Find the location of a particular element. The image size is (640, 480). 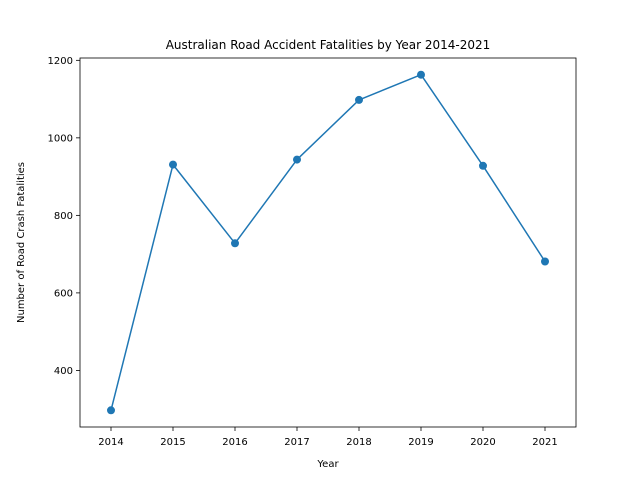

y-tick-label: 800 is located at coordinates (63, 216).